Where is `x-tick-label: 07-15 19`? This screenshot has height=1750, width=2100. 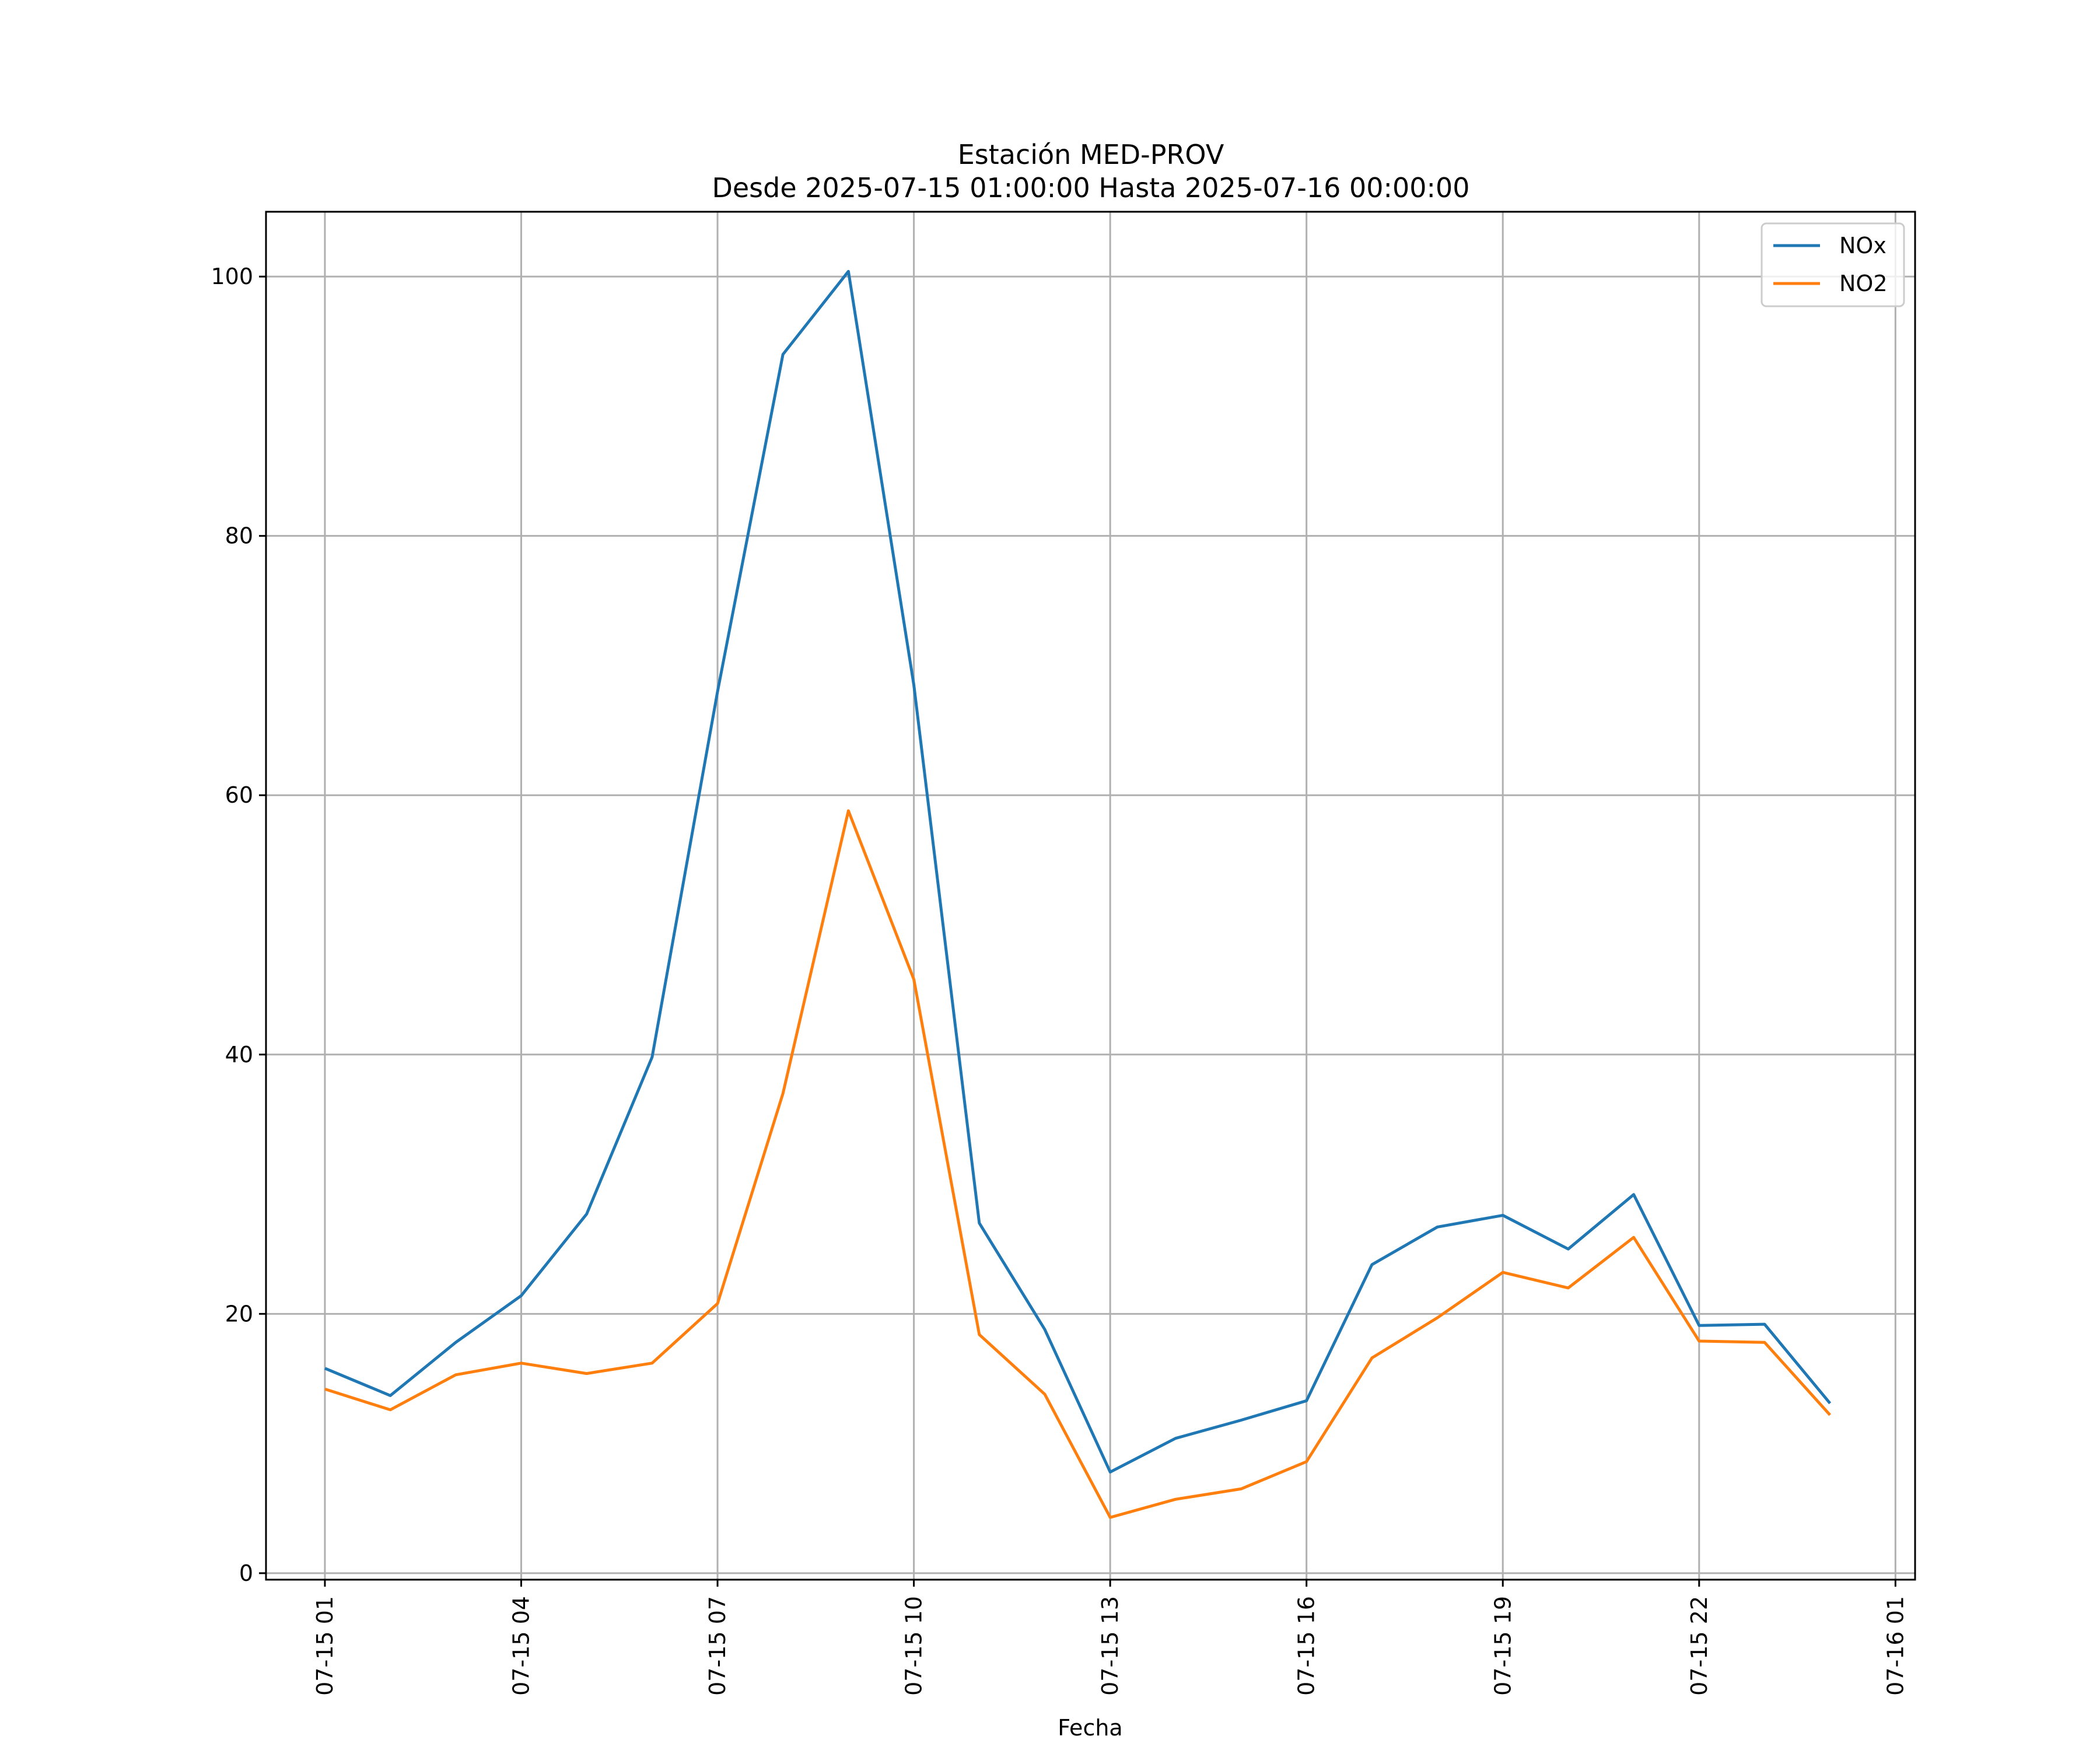 x-tick-label: 07-15 19 is located at coordinates (1503, 1646).